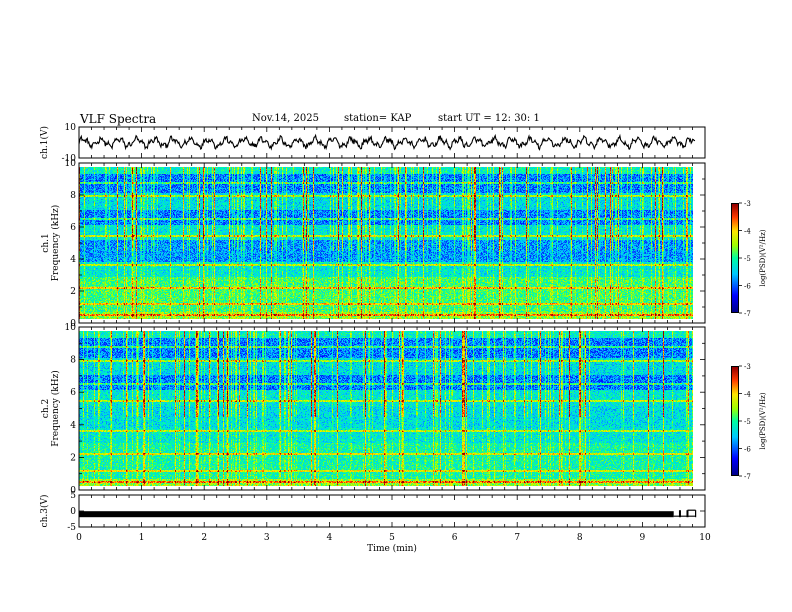  Describe the element at coordinates (118, 119) in the screenshot. I see `figure-title: VLF Spectra` at that location.